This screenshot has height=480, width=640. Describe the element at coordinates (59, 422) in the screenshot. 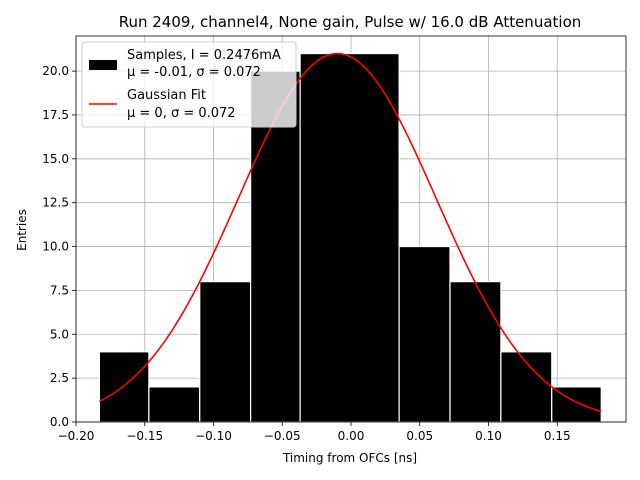

I see `y-tick-label: 0.0` at that location.